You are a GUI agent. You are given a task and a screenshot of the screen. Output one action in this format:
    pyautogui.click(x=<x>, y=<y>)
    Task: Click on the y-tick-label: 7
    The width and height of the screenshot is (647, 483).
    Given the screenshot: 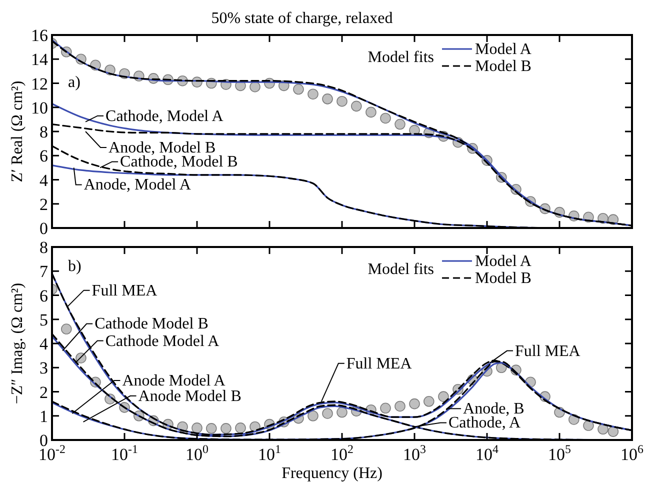 What is the action you would take?
    pyautogui.click(x=44, y=272)
    